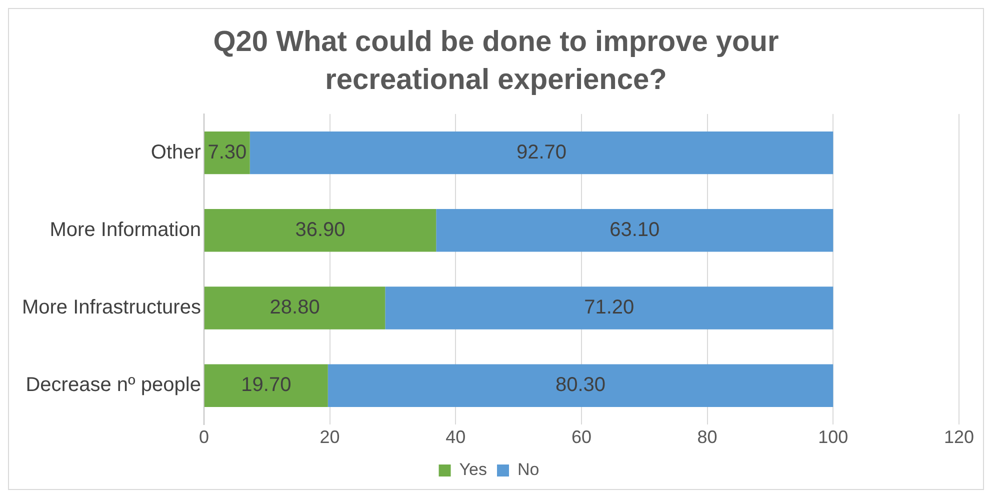  I want to click on data-label: 19.70, so click(266, 385).